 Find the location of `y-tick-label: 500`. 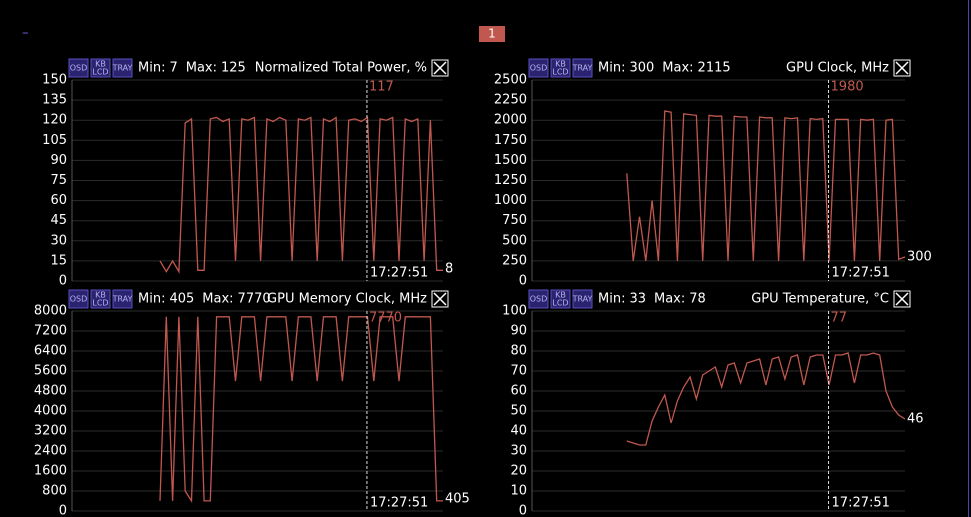

y-tick-label: 500 is located at coordinates (514, 240).